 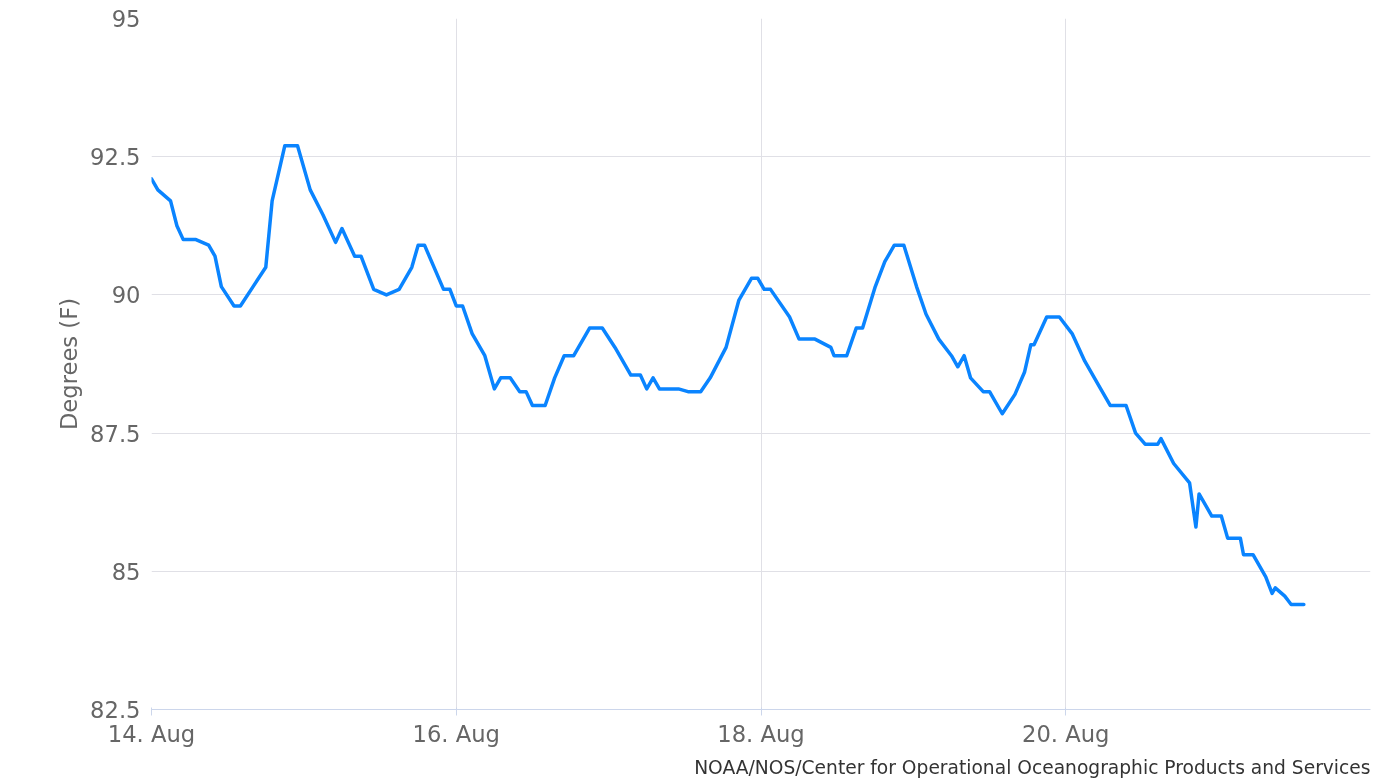 What do you see at coordinates (126, 571) in the screenshot?
I see `y-tick-label: 85` at bounding box center [126, 571].